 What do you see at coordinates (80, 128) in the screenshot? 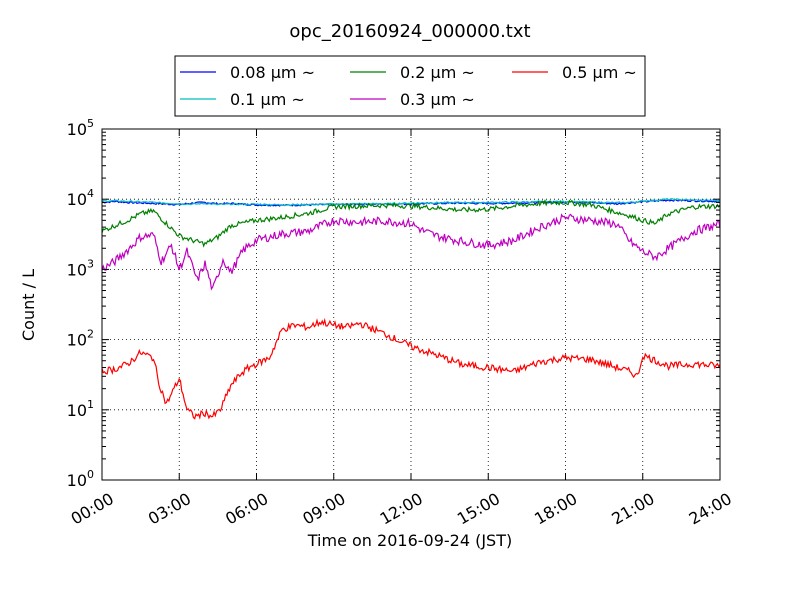
I see `y-tick-label: 10⁵` at bounding box center [80, 128].